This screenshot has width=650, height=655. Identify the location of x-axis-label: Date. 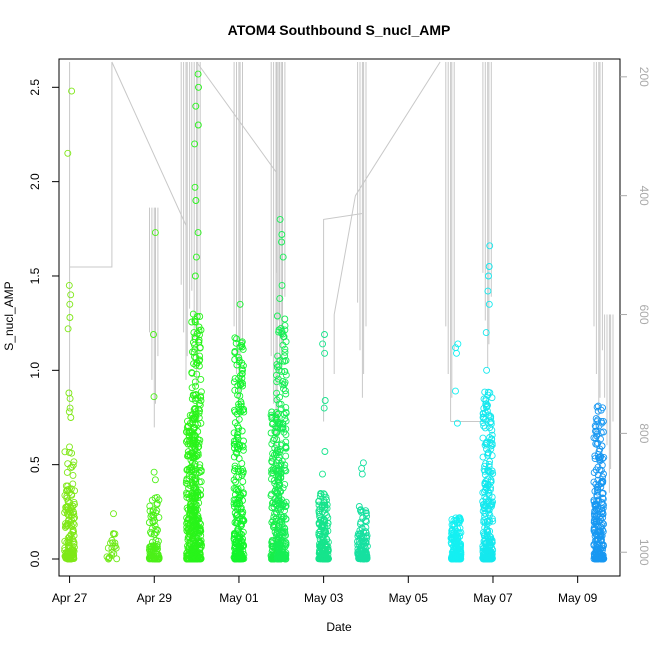
(339, 627).